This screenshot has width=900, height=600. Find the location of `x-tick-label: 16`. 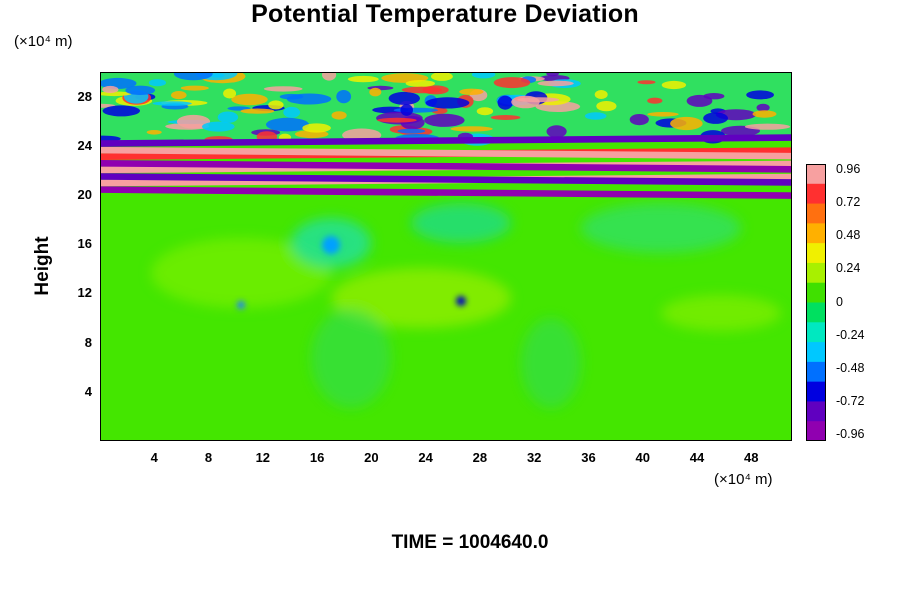

x-tick-label: 16 is located at coordinates (317, 457).